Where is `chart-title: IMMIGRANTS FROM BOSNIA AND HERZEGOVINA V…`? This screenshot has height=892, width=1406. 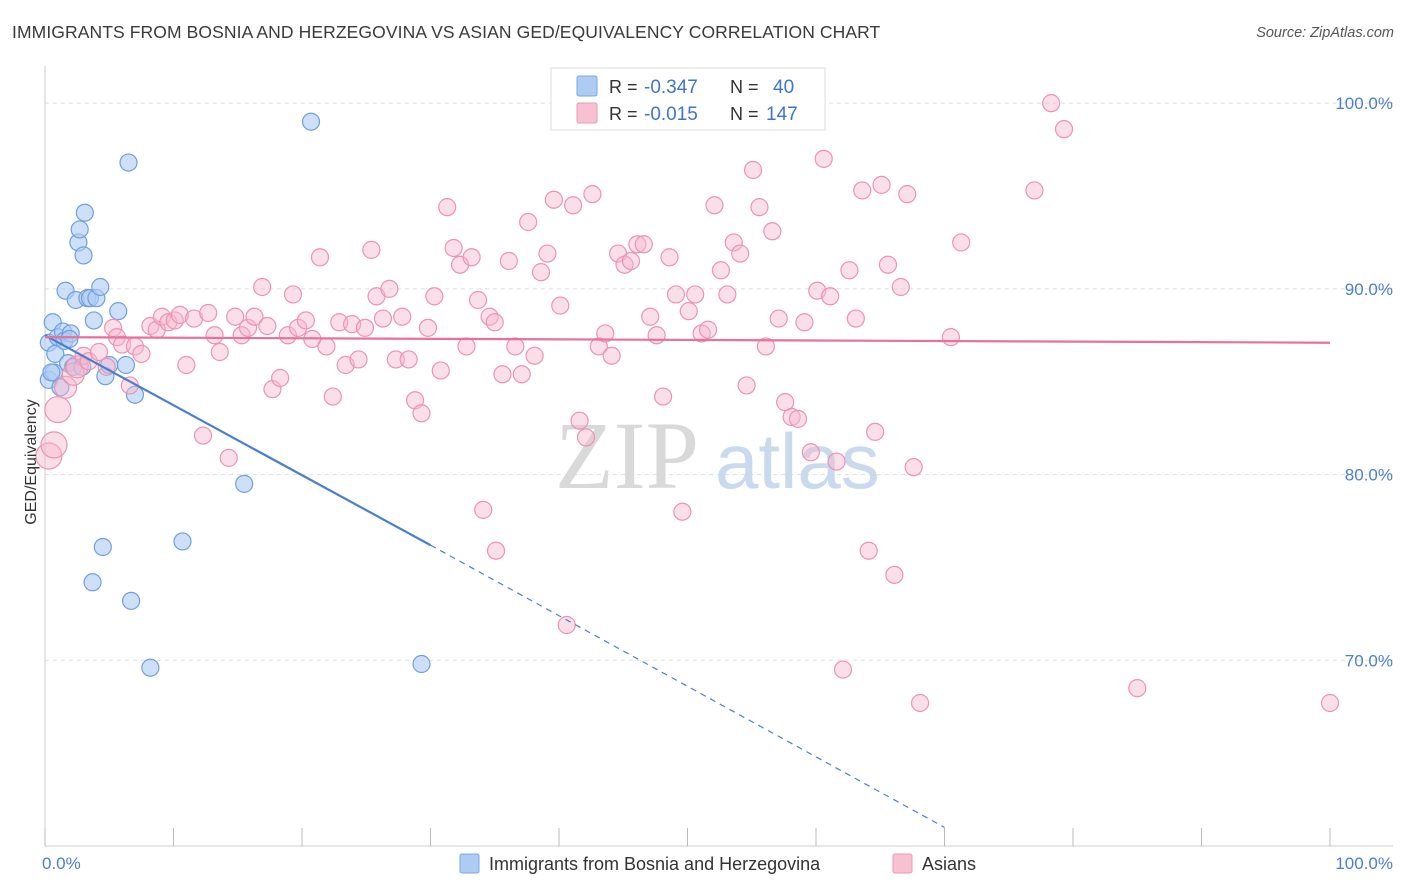
chart-title: IMMIGRANTS FROM BOSNIA AND HERZEGOVINA V… is located at coordinates (446, 32).